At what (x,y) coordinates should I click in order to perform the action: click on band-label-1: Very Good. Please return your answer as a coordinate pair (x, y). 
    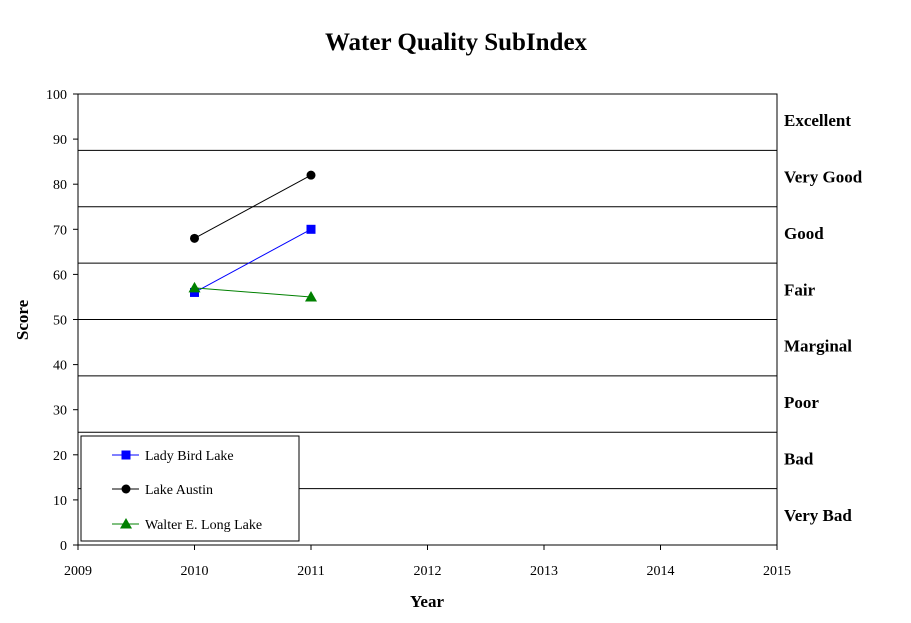
    Looking at the image, I should click on (823, 177).